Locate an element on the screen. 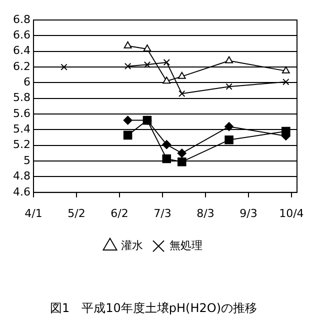 The width and height of the screenshot is (327, 328). x-tick-label: 9/3 is located at coordinates (249, 213).